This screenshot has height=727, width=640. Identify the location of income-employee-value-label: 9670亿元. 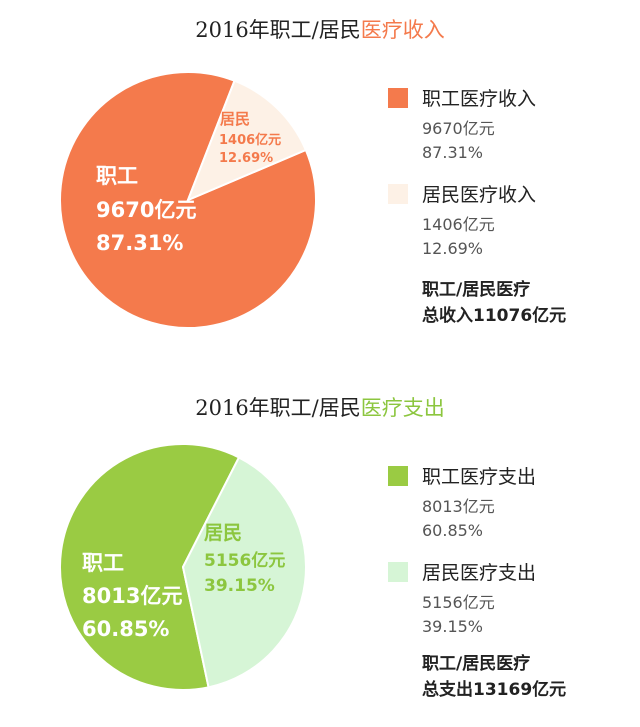
(146, 210).